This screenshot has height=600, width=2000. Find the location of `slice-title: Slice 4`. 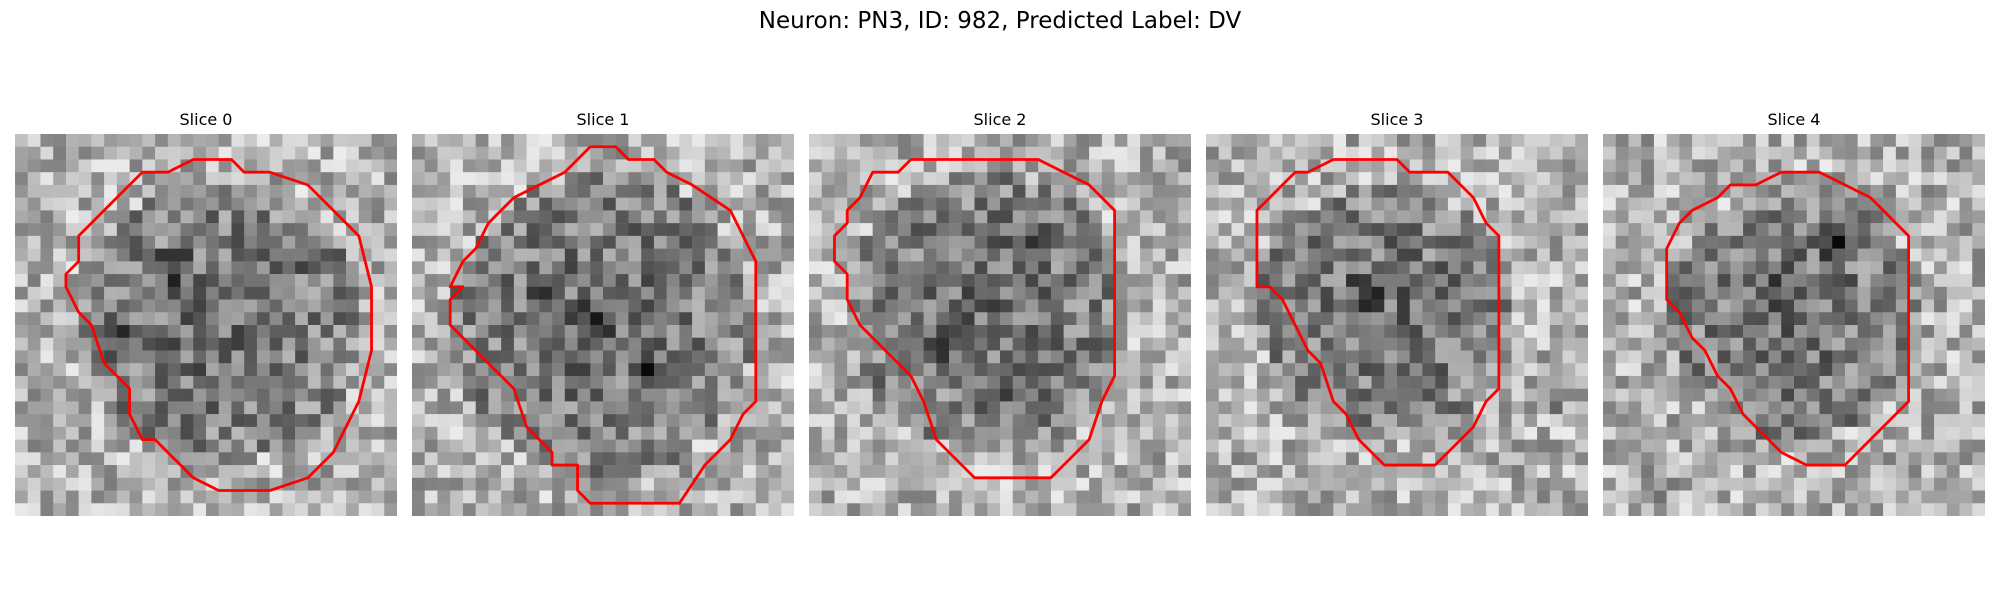

slice-title: Slice 4 is located at coordinates (1794, 119).